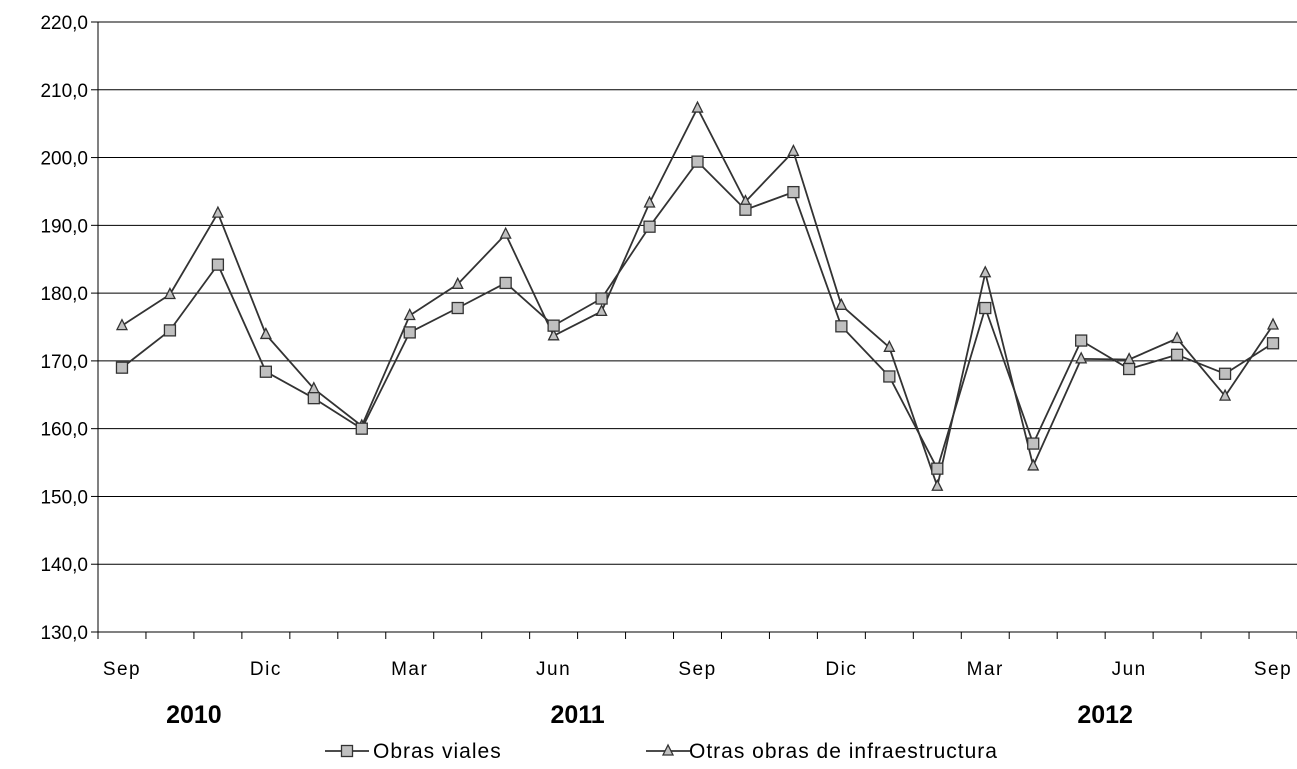  What do you see at coordinates (64, 565) in the screenshot?
I see `y-tick-label: 140,0` at bounding box center [64, 565].